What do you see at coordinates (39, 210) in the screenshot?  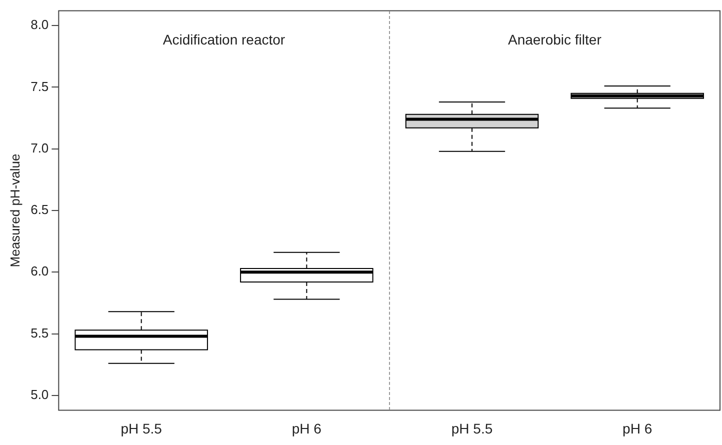 I see `y-tick-label: 6.5` at bounding box center [39, 210].